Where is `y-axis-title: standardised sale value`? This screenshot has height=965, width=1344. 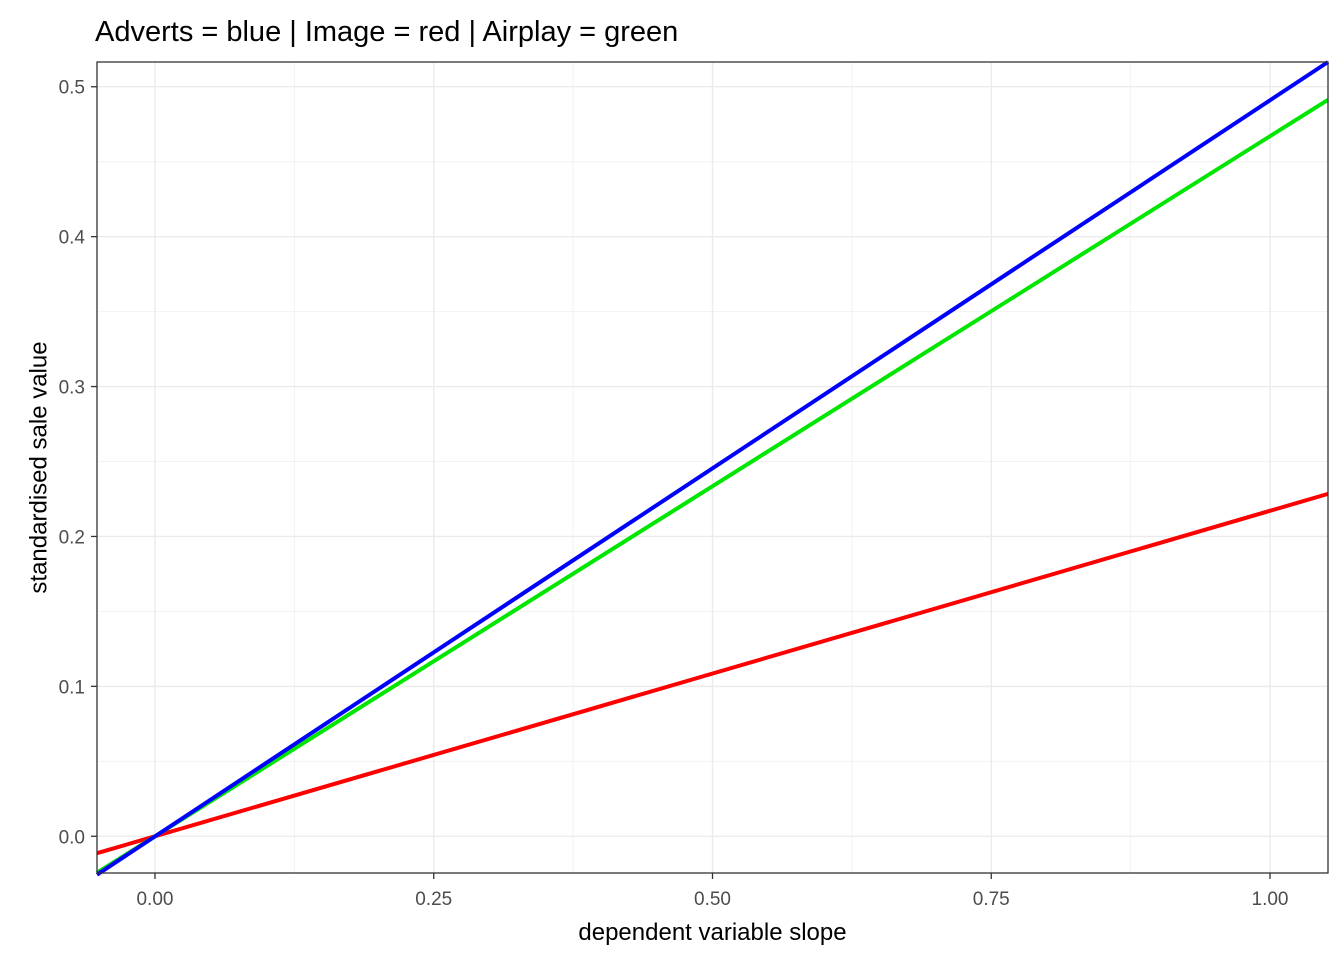
y-axis-title: standardised sale value is located at coordinates (38, 467).